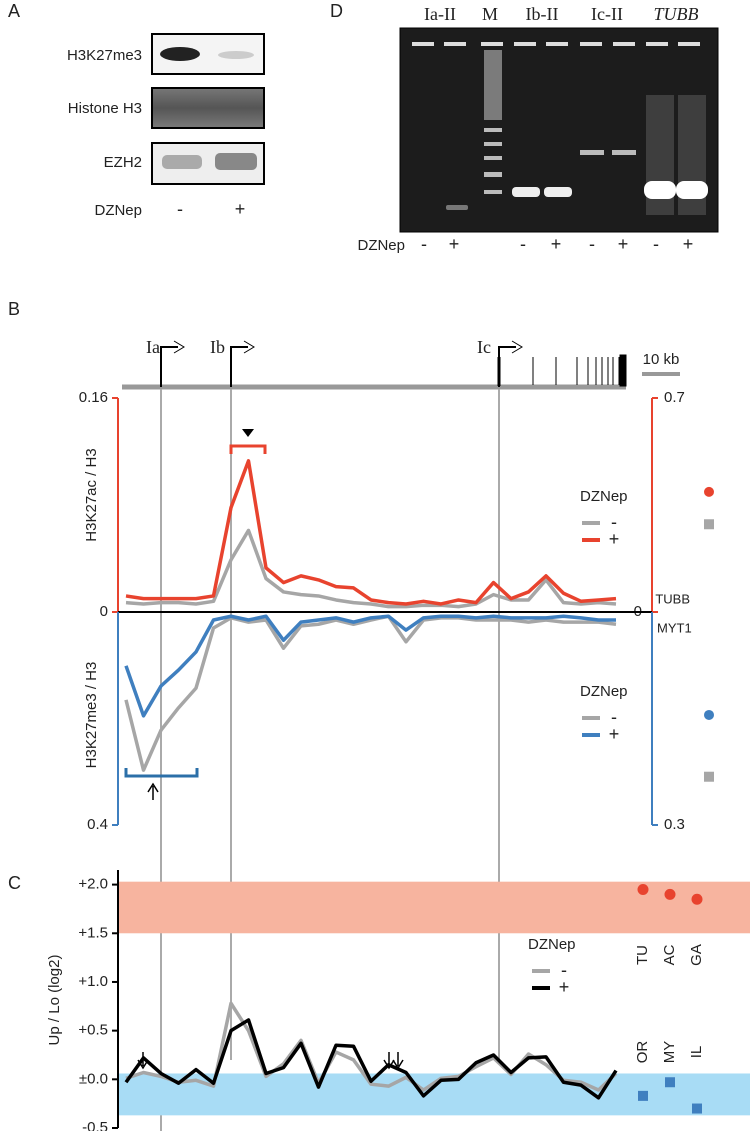 Image resolution: width=750 pixels, height=1131 pixels. Describe the element at coordinates (542, 14) in the screenshot. I see `lane-label: Ib-II` at that location.